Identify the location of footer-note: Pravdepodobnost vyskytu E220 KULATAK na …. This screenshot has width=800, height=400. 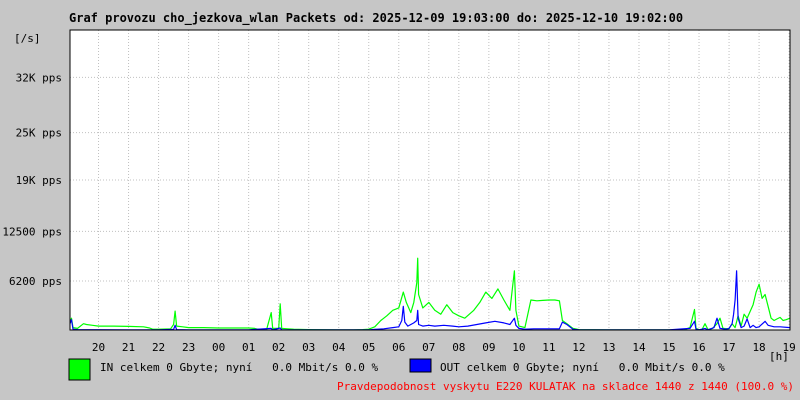
(565, 386).